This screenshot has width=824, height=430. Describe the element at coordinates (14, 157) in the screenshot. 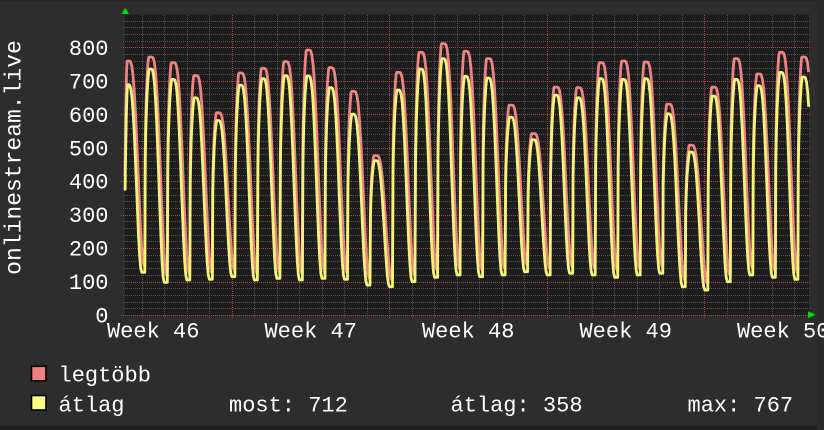

I see `svg-text: onlinestream.live` at that location.